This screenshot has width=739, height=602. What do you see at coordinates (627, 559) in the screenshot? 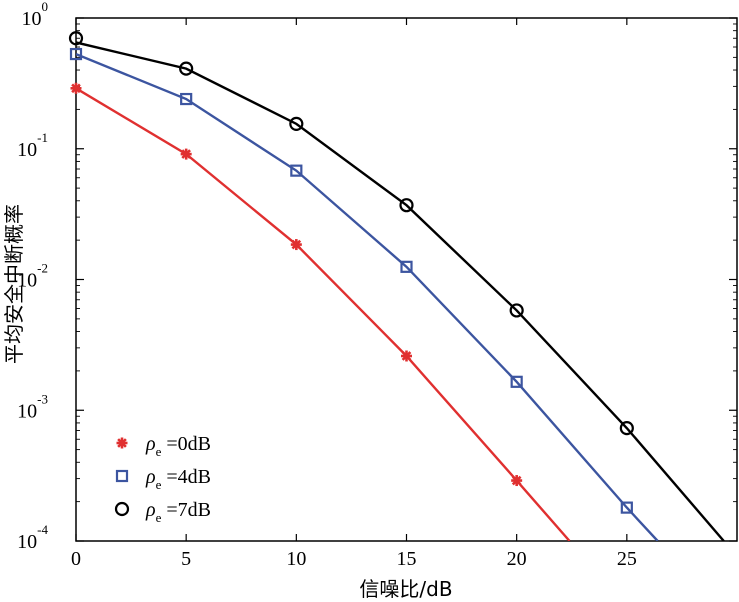
I see `x-tick-label: 25` at bounding box center [627, 559].